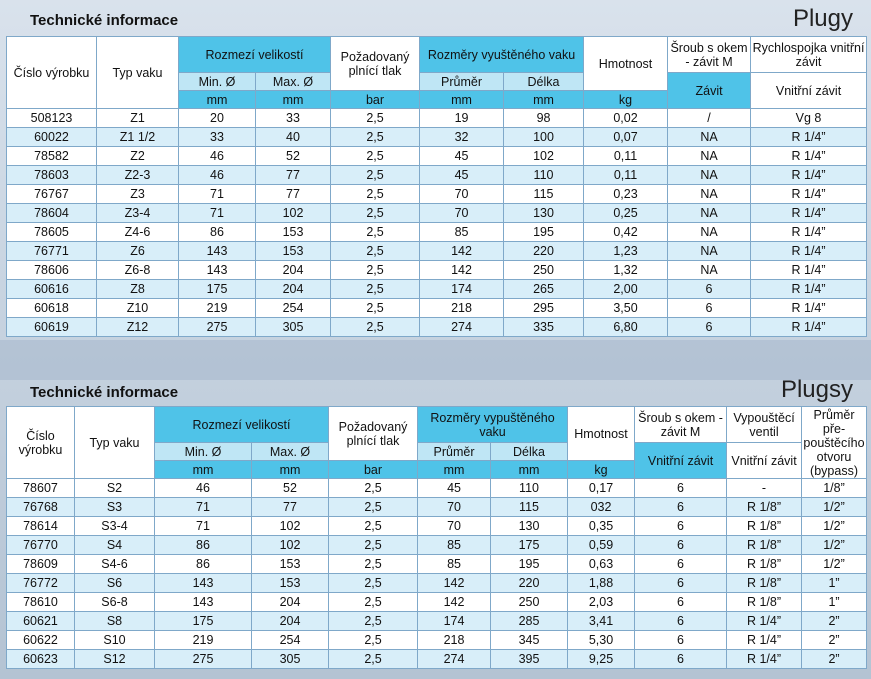 Image resolution: width=871 pixels, height=679 pixels. Describe the element at coordinates (462, 327) in the screenshot. I see `plugy-table-cell: 274` at that location.